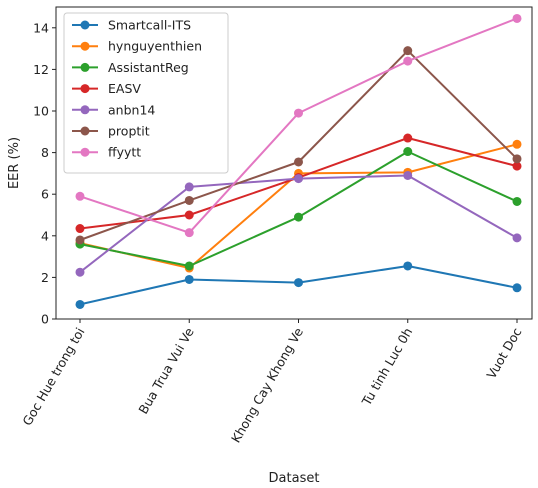 This screenshot has height=488, width=538. Describe the element at coordinates (148, 67) in the screenshot. I see `legend-entry: AssistantReg` at that location.